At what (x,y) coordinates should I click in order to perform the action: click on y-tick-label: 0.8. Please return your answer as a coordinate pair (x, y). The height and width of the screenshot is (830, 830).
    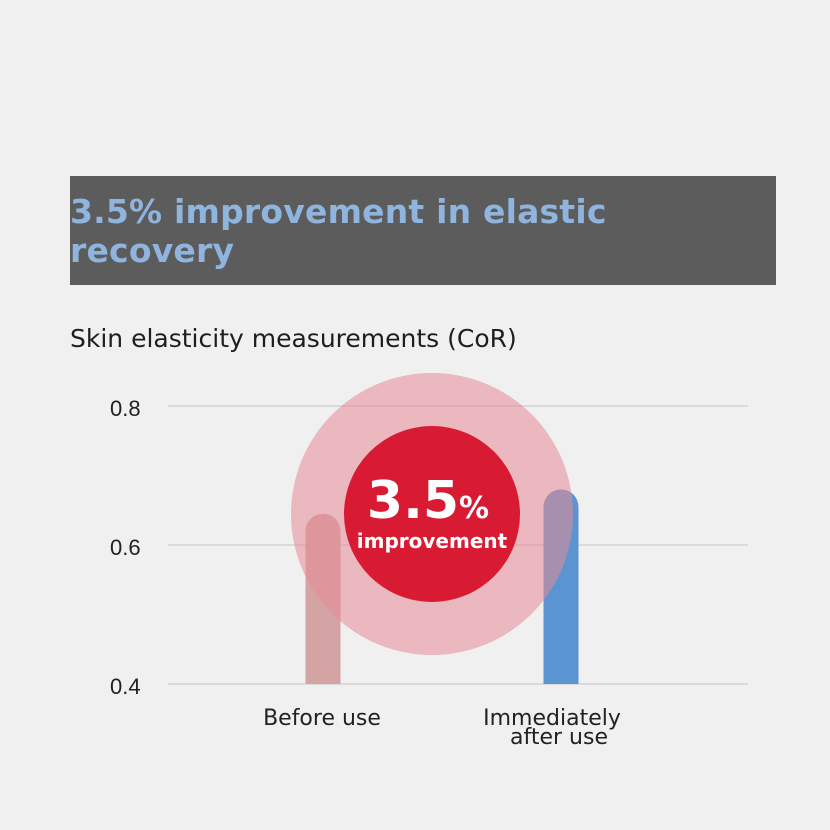
    Looking at the image, I should click on (125, 408).